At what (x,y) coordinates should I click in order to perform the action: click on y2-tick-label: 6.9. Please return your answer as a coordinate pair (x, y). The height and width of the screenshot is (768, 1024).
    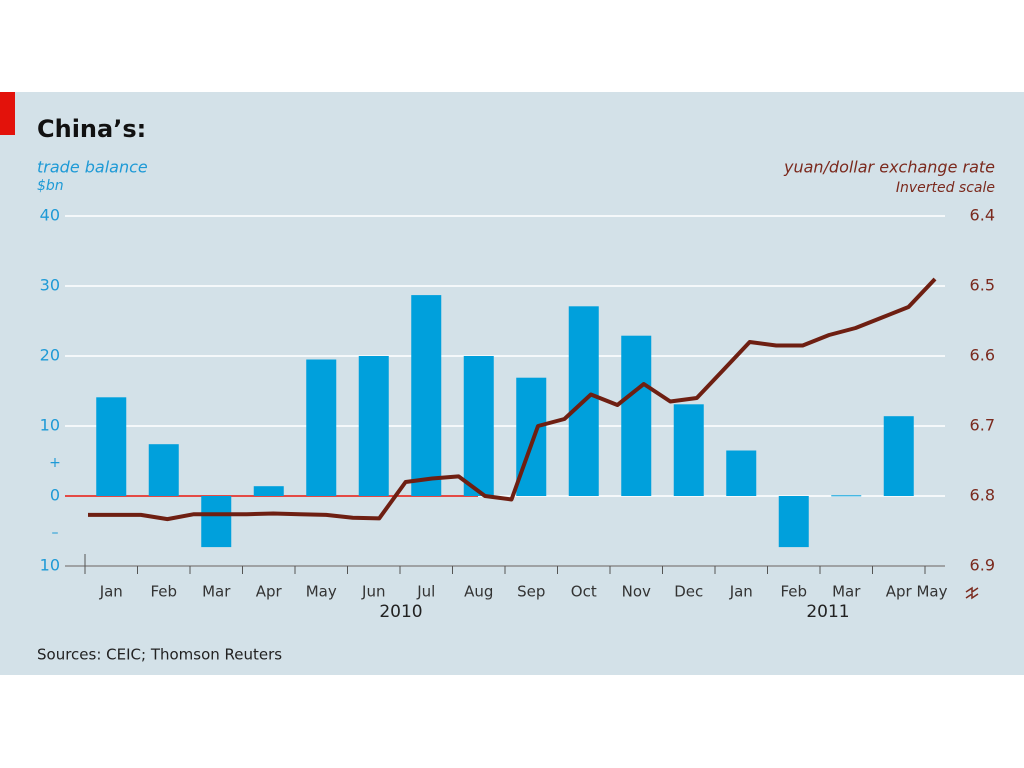
    Looking at the image, I should click on (982, 565).